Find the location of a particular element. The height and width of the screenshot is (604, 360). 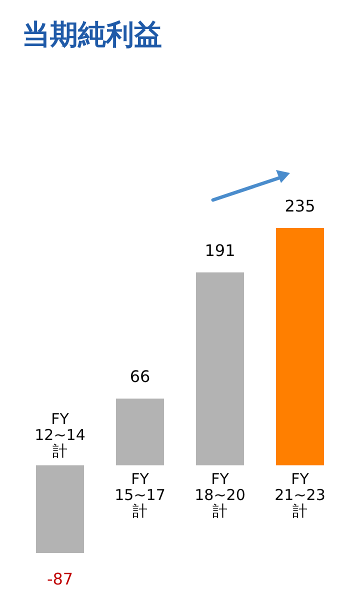

data-label: 191 is located at coordinates (220, 250).